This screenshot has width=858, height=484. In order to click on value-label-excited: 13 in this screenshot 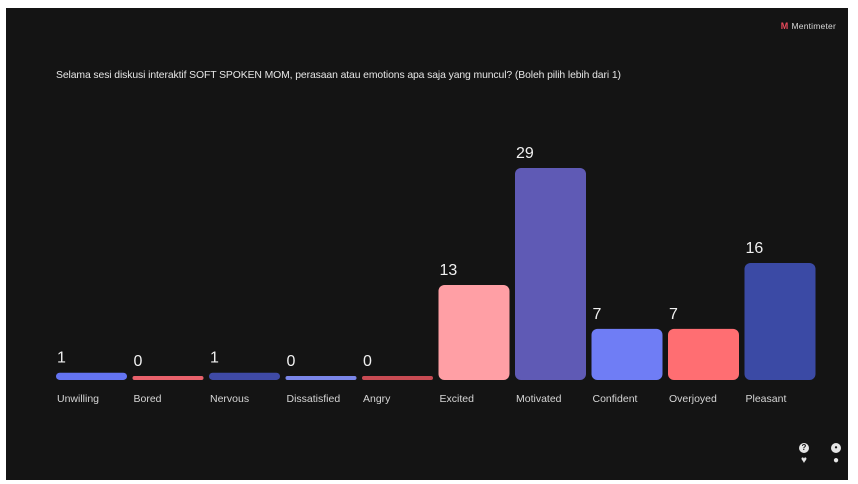, I will do `click(449, 270)`.